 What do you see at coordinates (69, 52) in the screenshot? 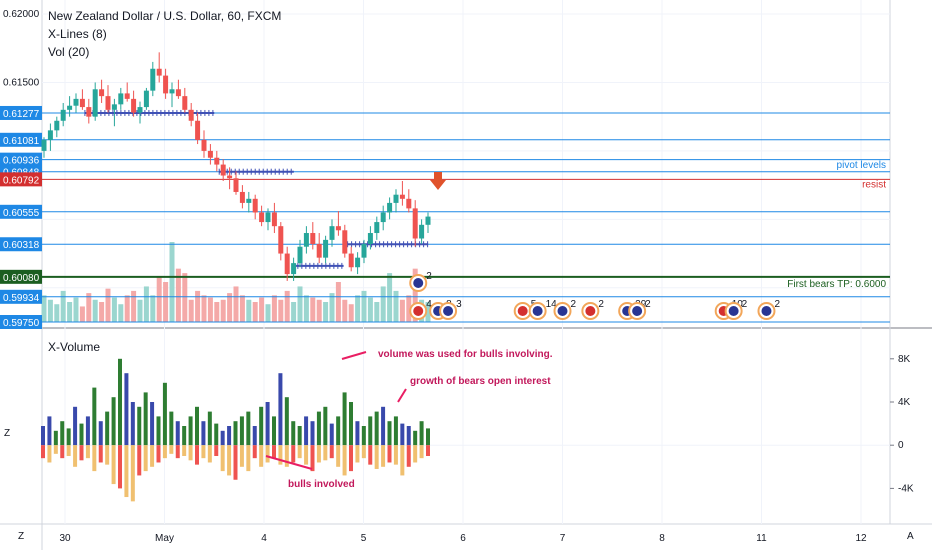
I see `indicator-volume: Vol (20)` at bounding box center [69, 52].